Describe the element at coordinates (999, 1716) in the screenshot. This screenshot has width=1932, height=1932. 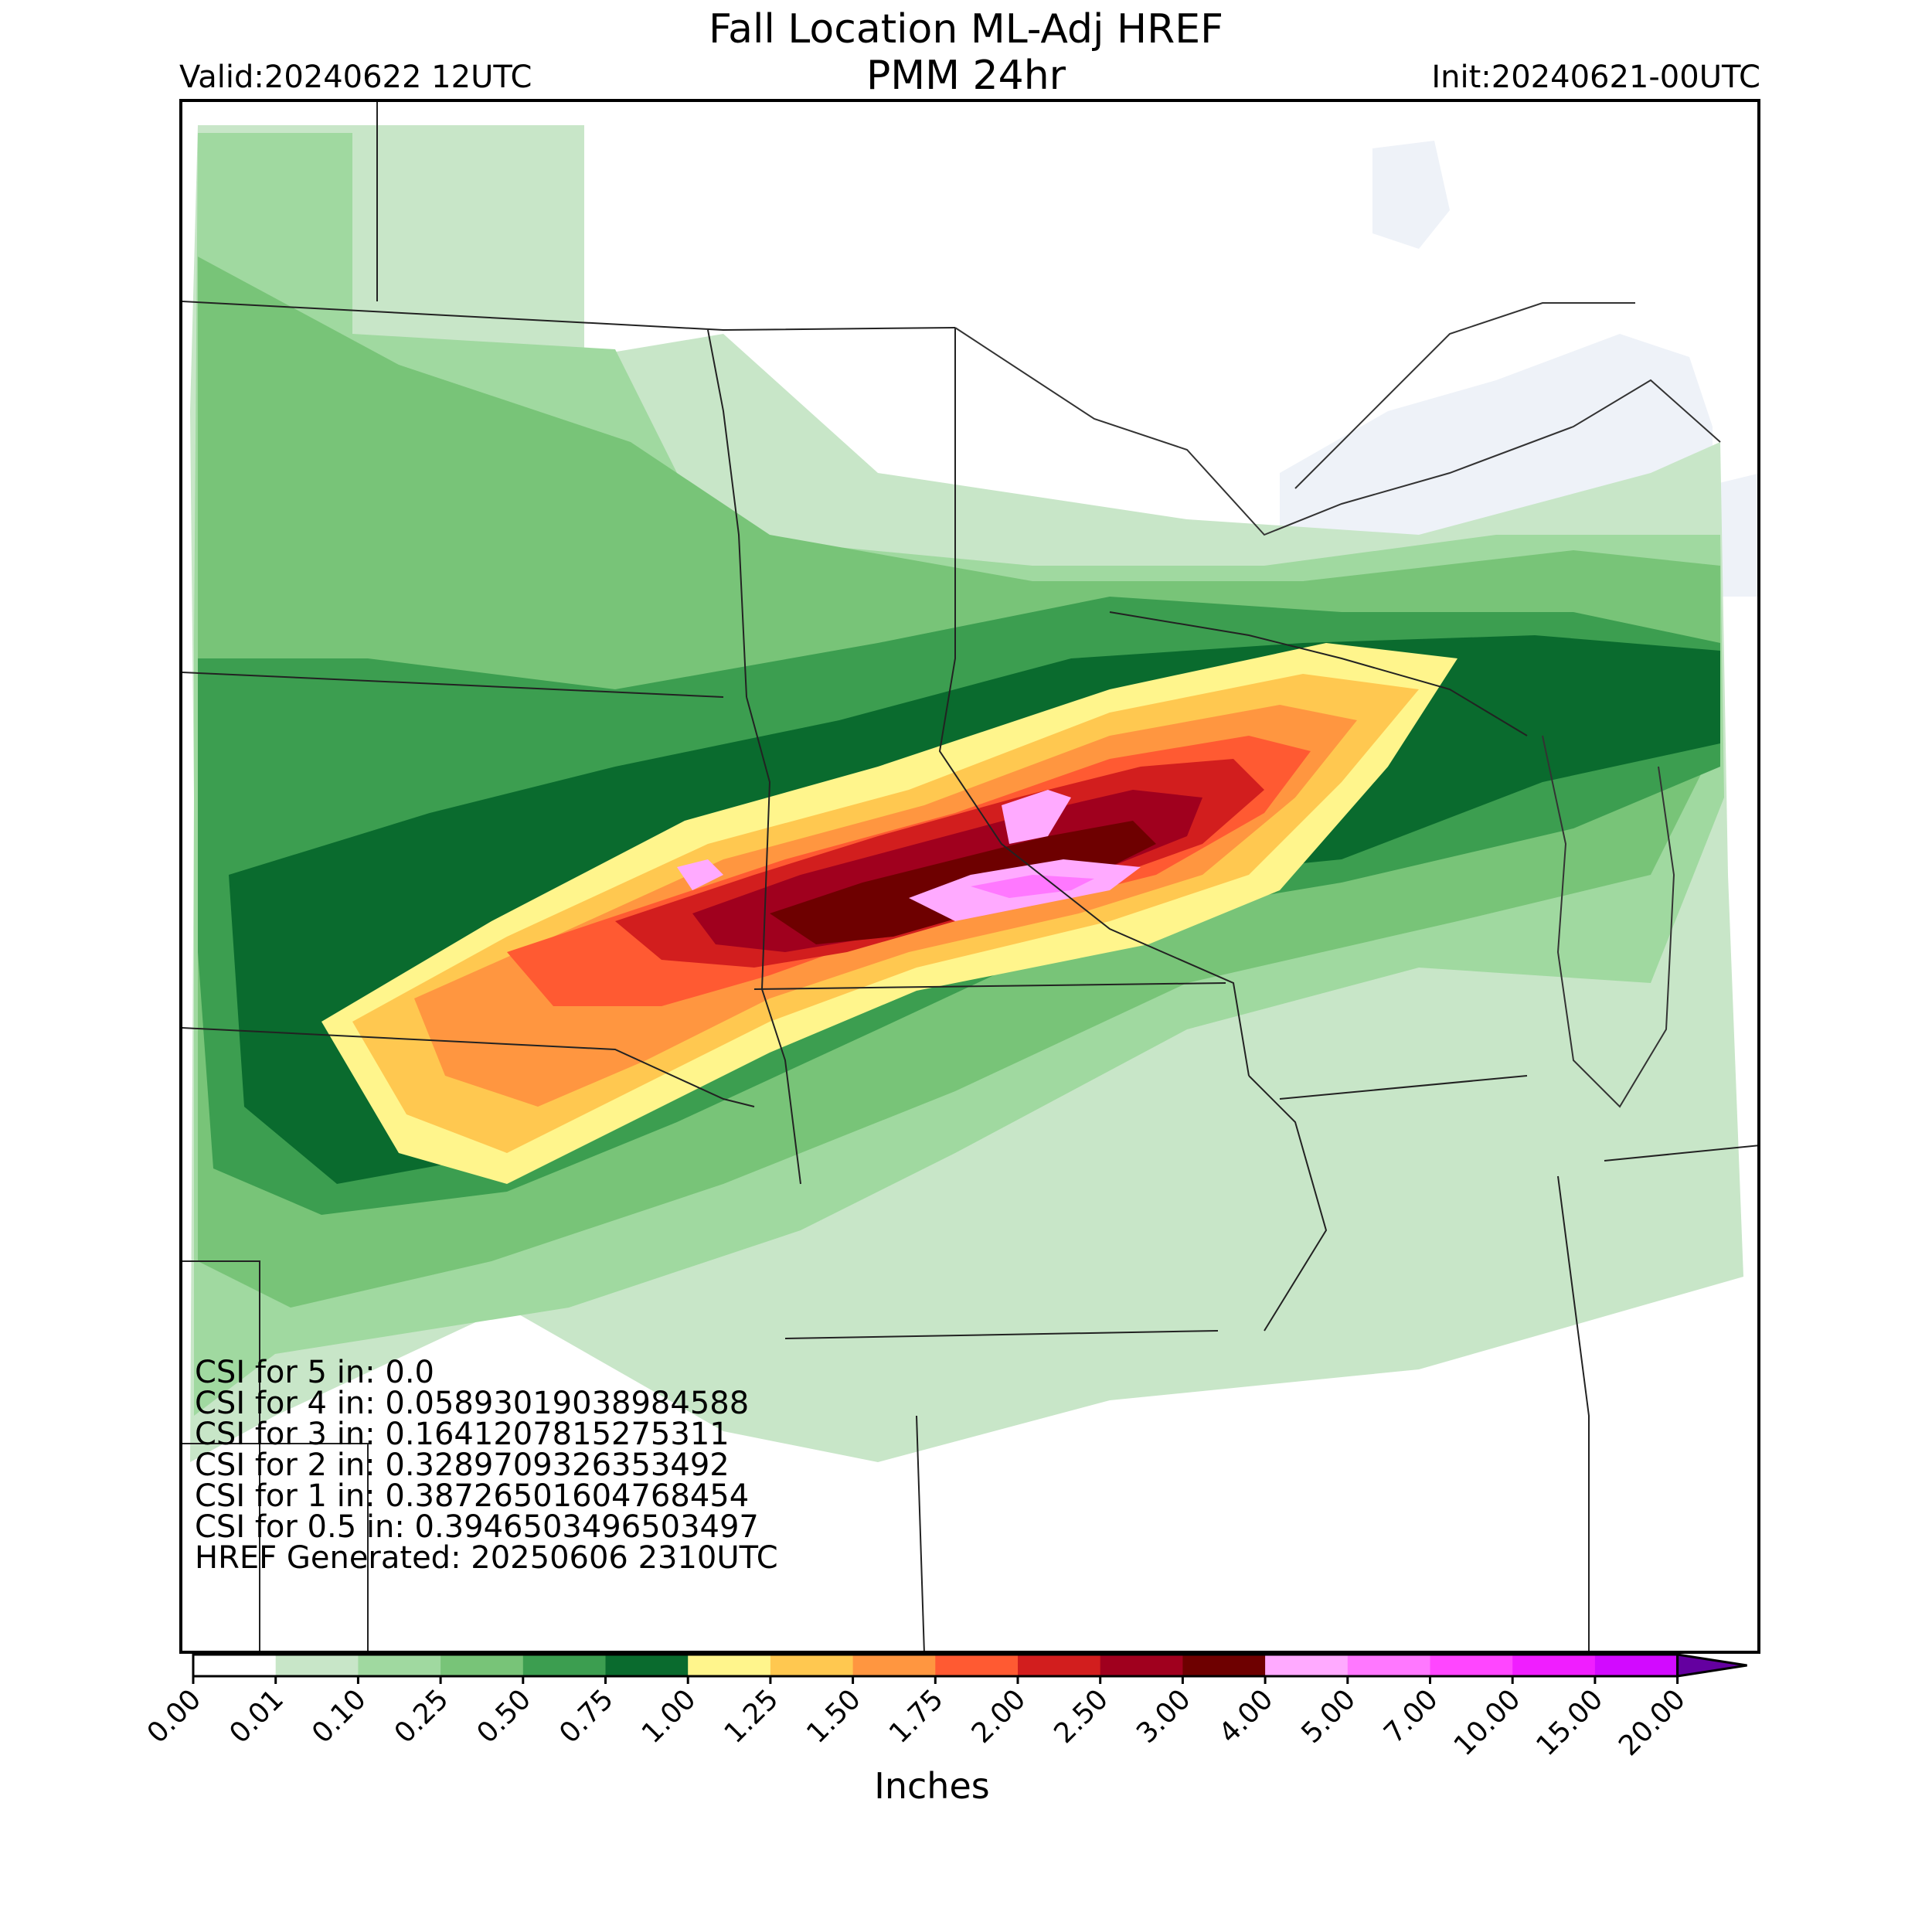
I see `colorbar-tick-label: 2.00` at that location.